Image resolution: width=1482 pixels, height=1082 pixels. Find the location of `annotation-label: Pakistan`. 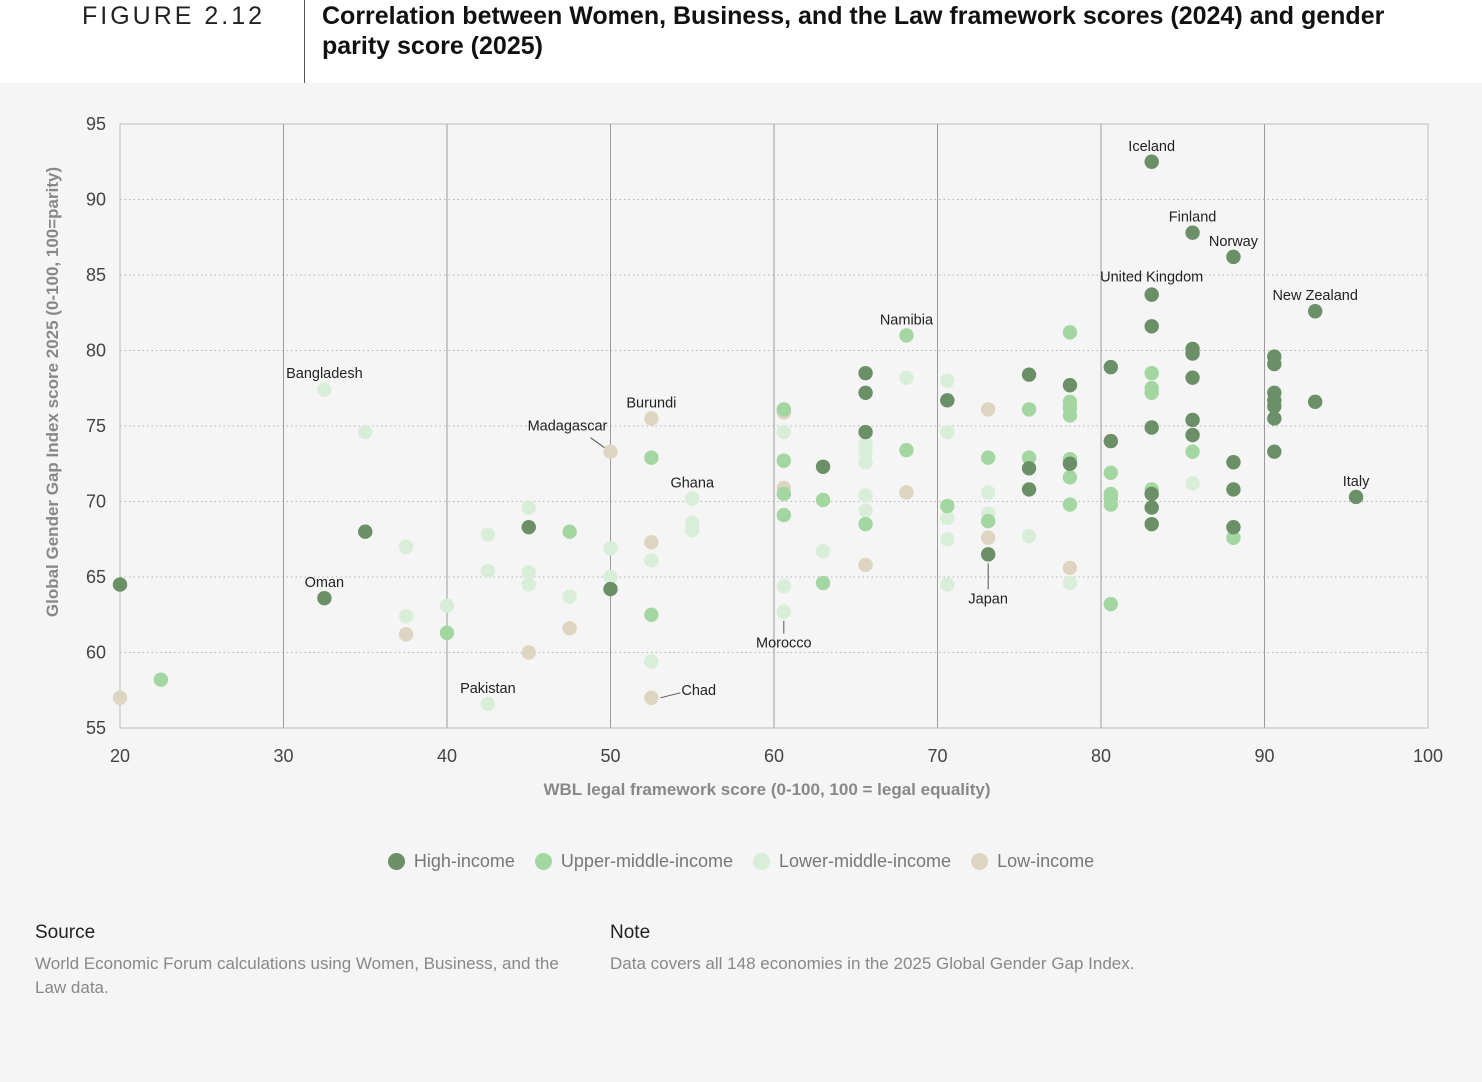

annotation-label: Pakistan is located at coordinates (488, 689).